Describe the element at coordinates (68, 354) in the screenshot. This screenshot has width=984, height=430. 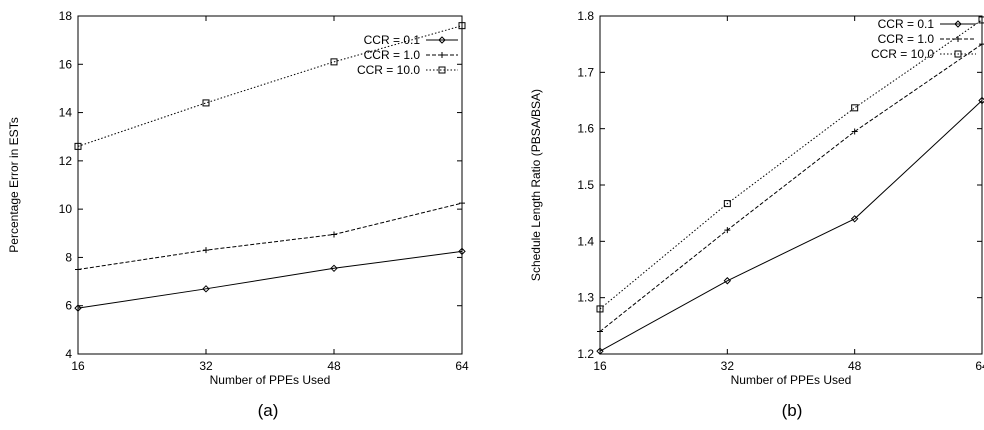
I see `chart-a-y-tick-label: 4` at that location.